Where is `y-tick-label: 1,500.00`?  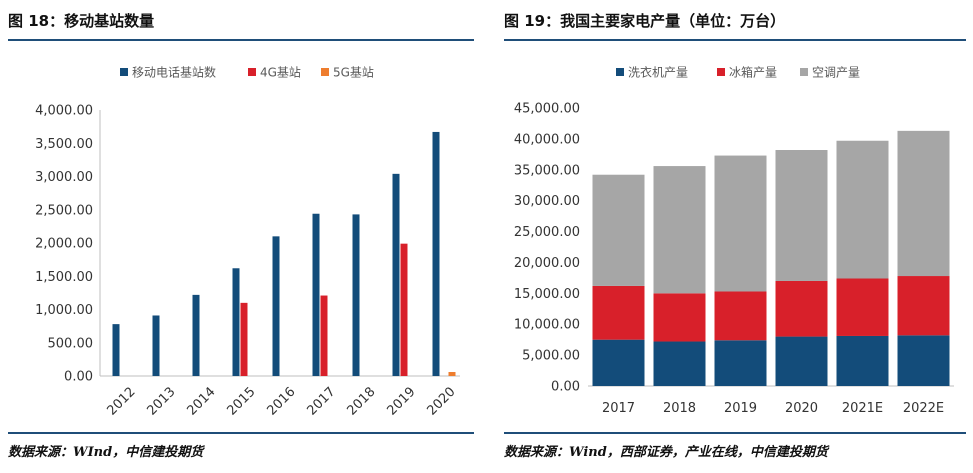 y-tick-label: 1,500.00 is located at coordinates (64, 277).